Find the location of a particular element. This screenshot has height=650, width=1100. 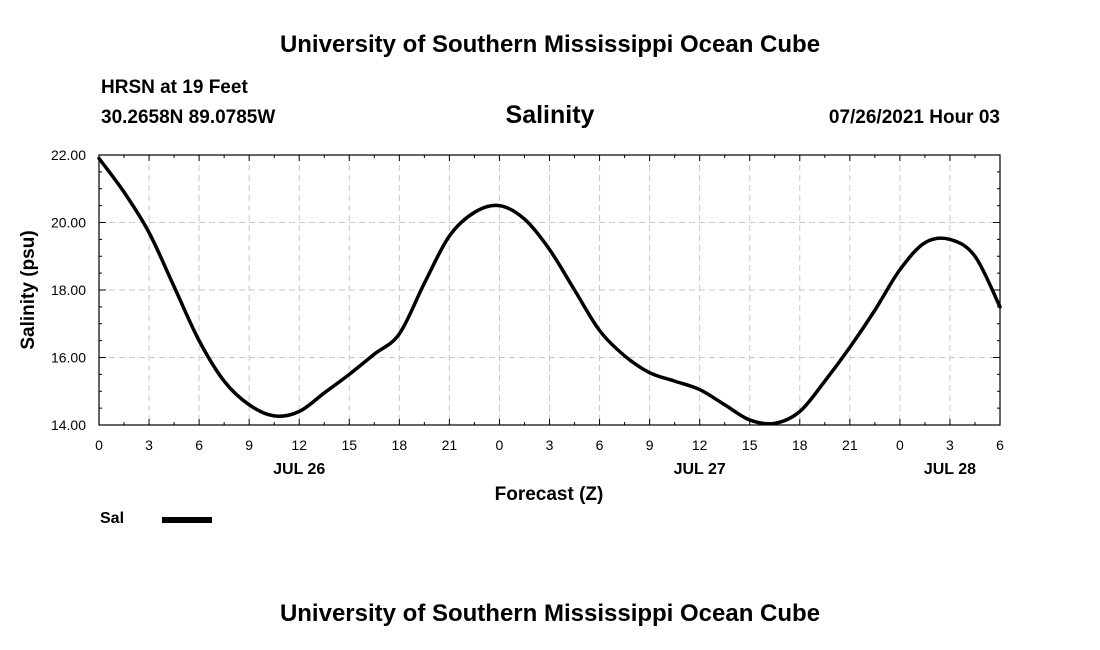

x-axis-label: Forecast (Z) is located at coordinates (549, 494).